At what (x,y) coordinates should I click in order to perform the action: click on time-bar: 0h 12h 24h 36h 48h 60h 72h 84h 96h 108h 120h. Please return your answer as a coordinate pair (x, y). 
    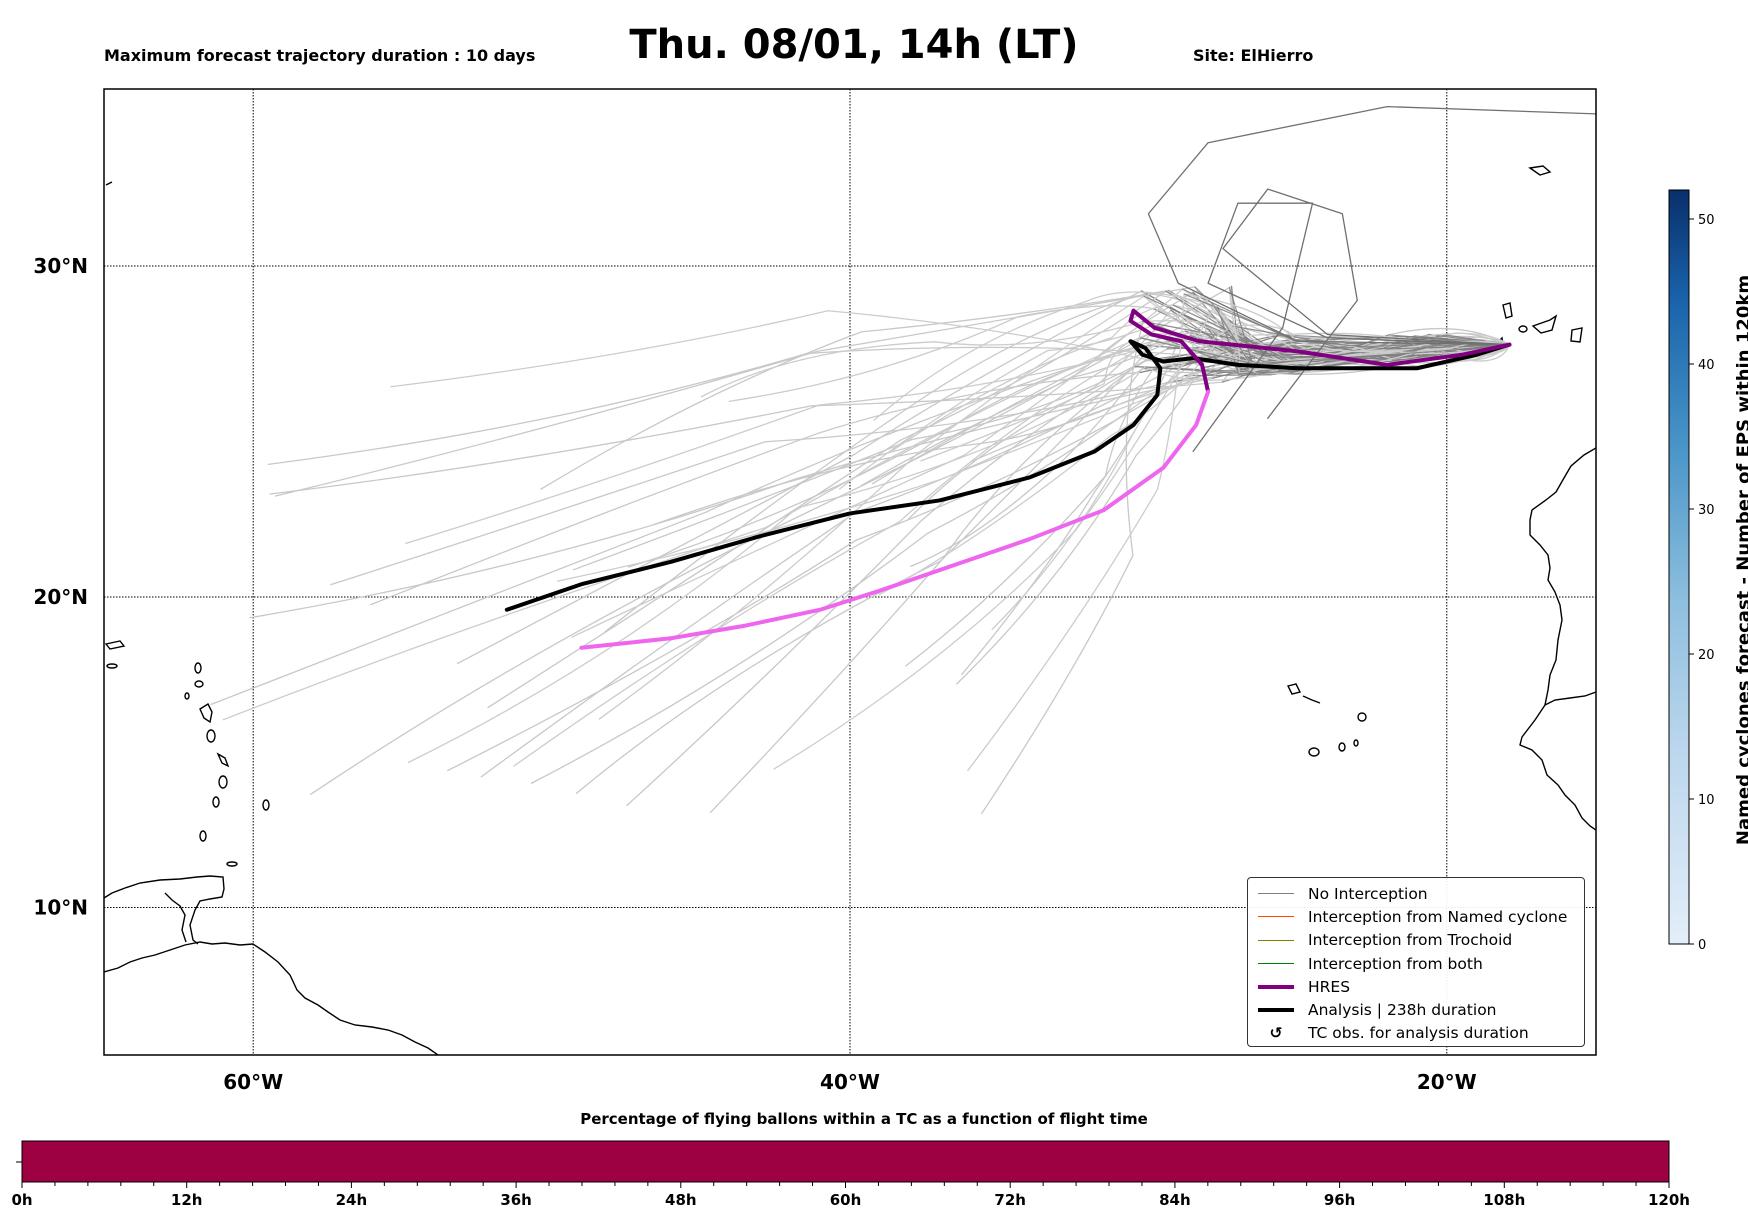
    Looking at the image, I should click on (850, 1174).